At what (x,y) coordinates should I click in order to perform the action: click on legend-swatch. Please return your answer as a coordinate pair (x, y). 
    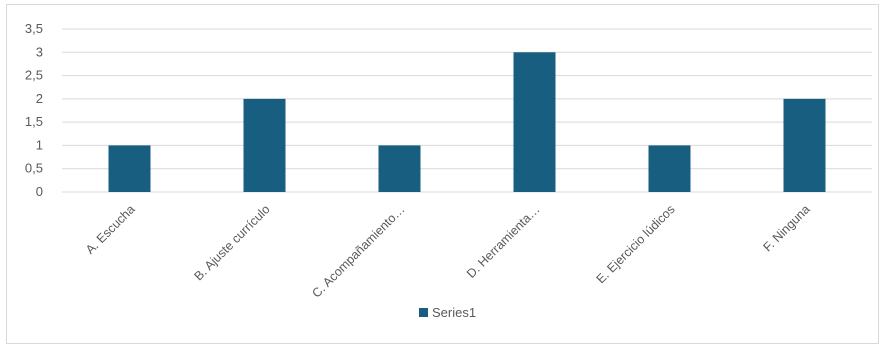
    Looking at the image, I should click on (423, 312).